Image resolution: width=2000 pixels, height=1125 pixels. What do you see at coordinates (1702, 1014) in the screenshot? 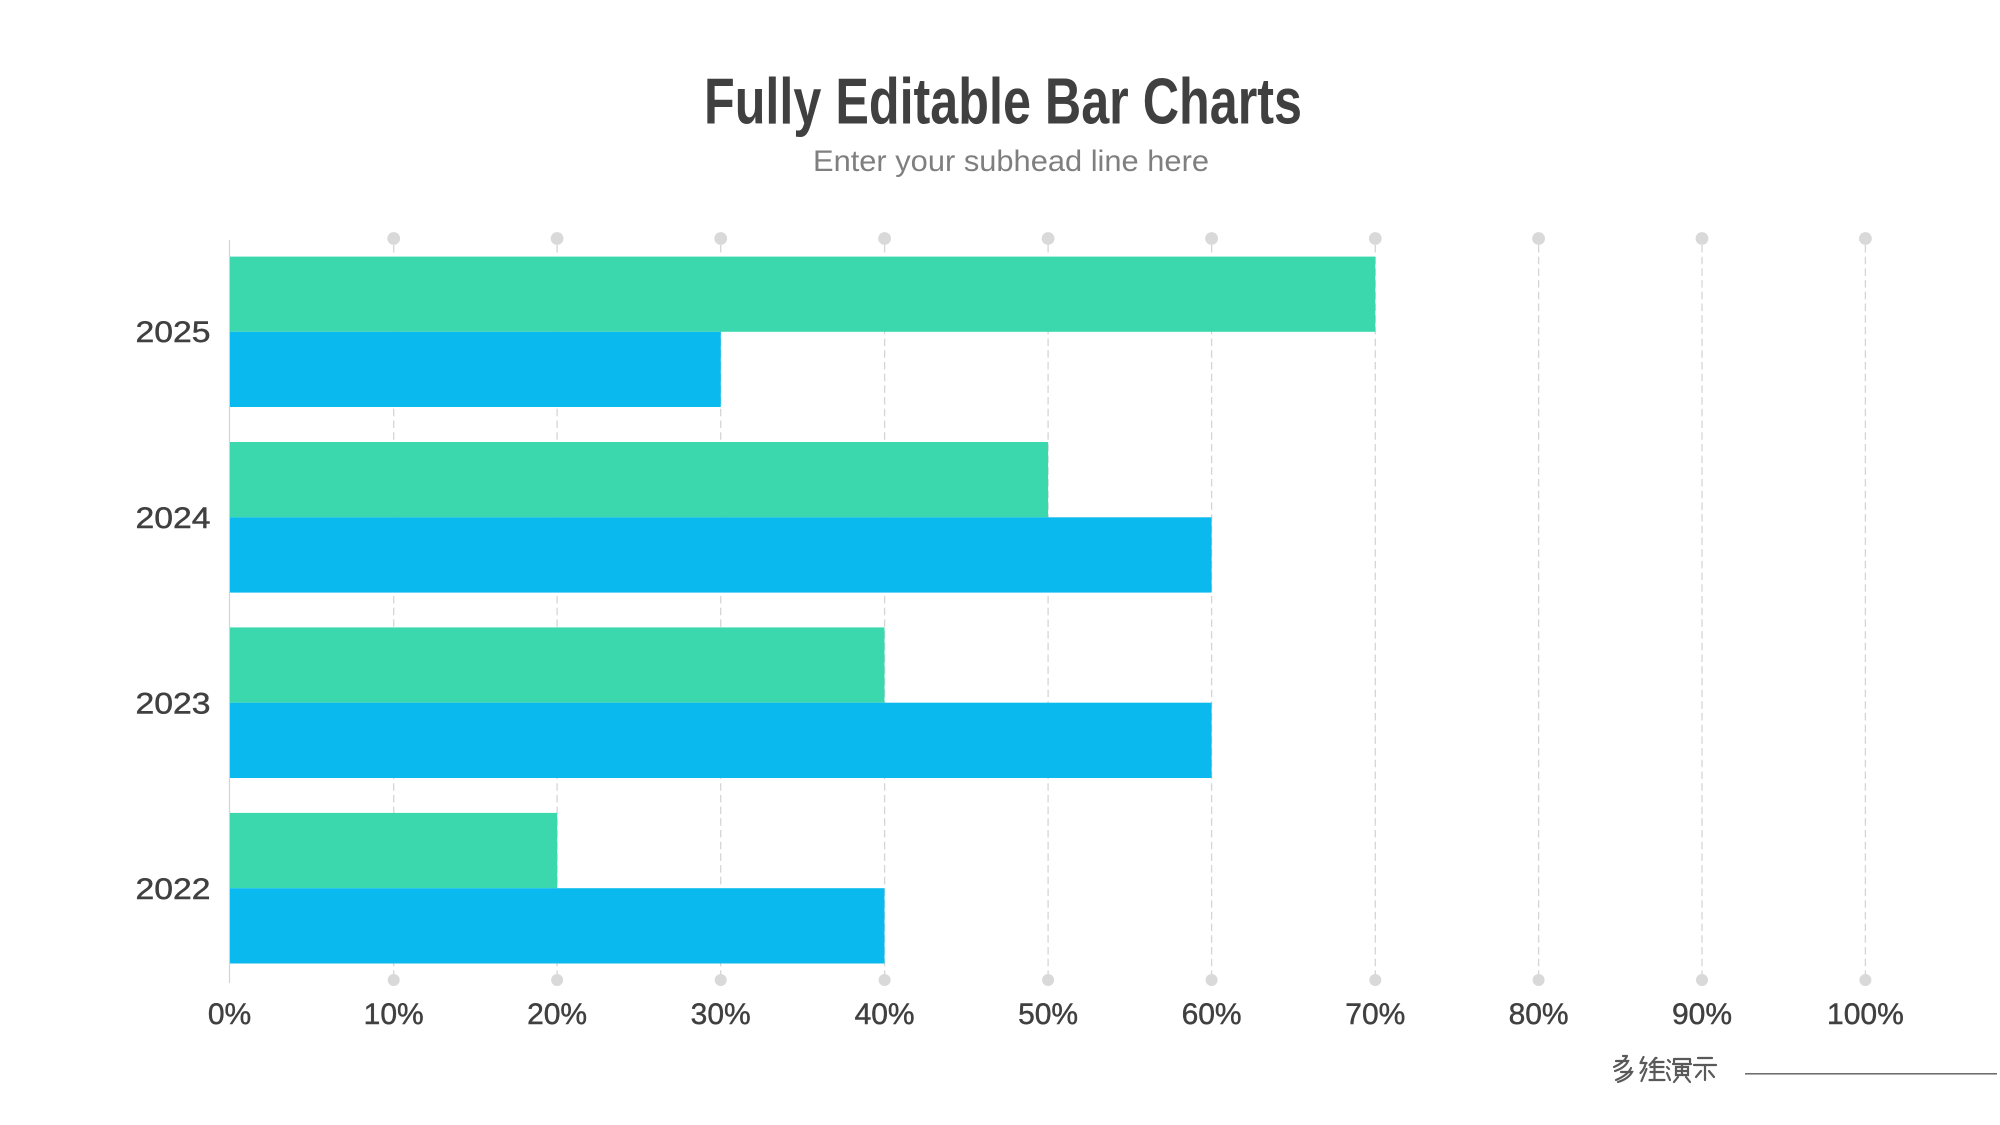
I see `svg-text: 90%` at bounding box center [1702, 1014].